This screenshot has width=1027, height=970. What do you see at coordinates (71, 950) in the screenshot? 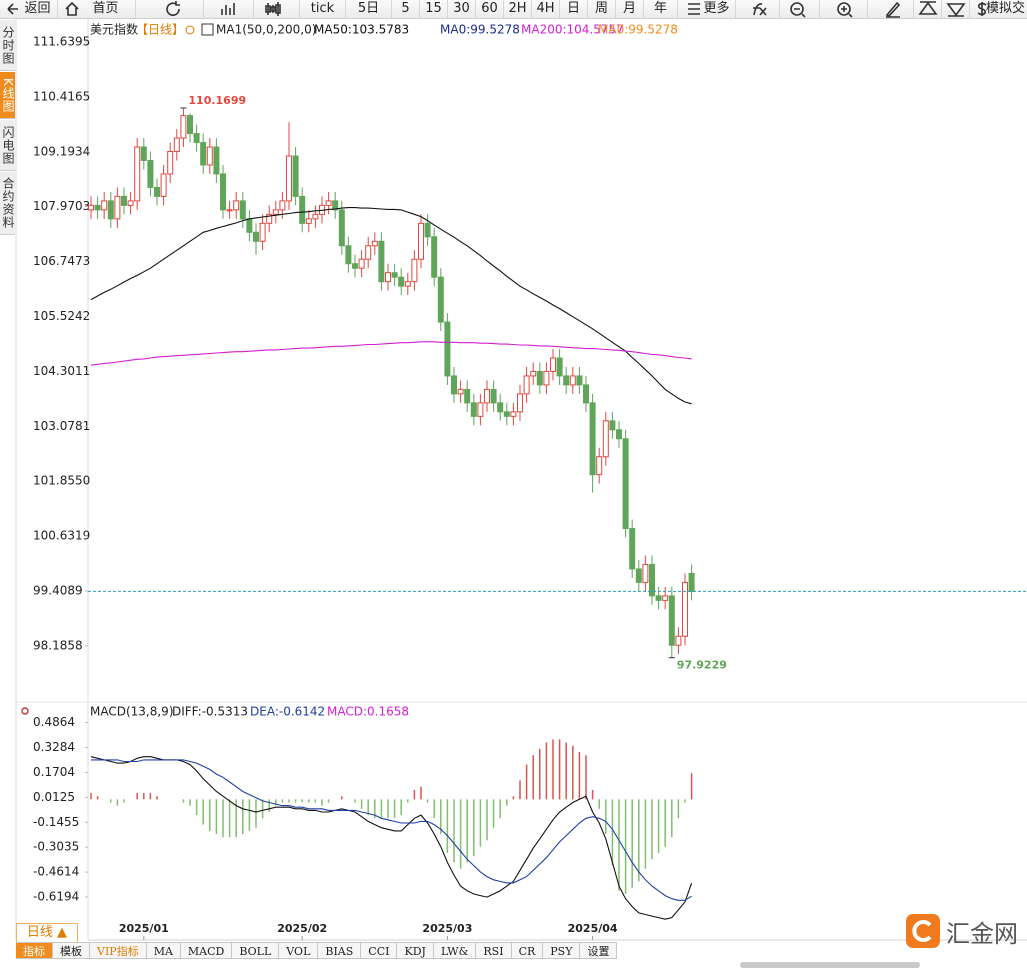
I see `indicator-tab: 模板` at bounding box center [71, 950].